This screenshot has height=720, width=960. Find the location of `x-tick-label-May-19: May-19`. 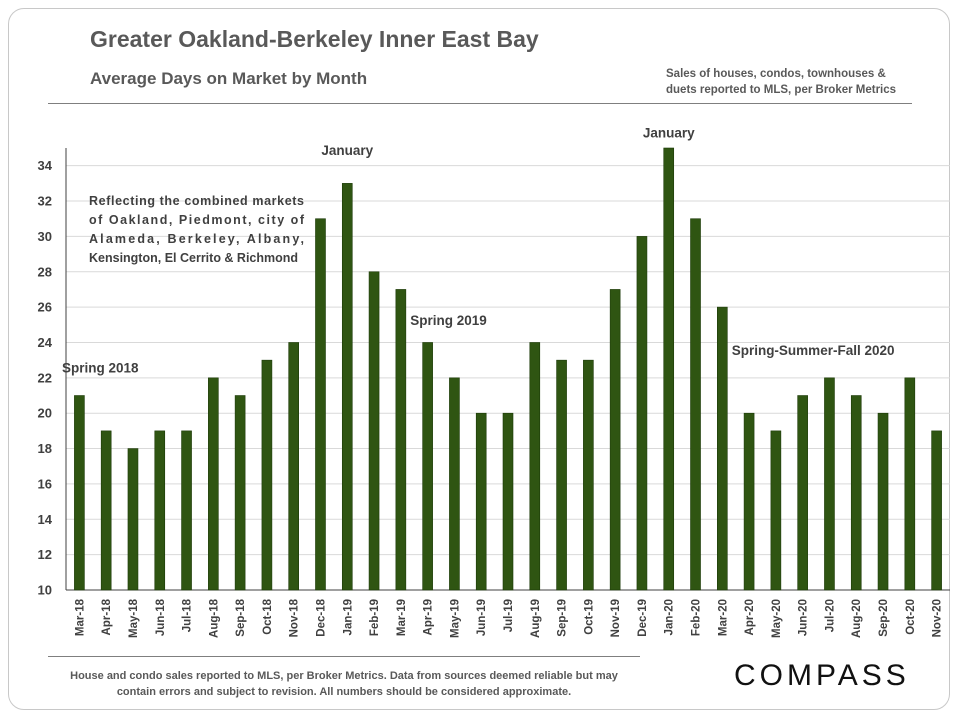

x-tick-label-May-19: May-19 is located at coordinates (455, 618).